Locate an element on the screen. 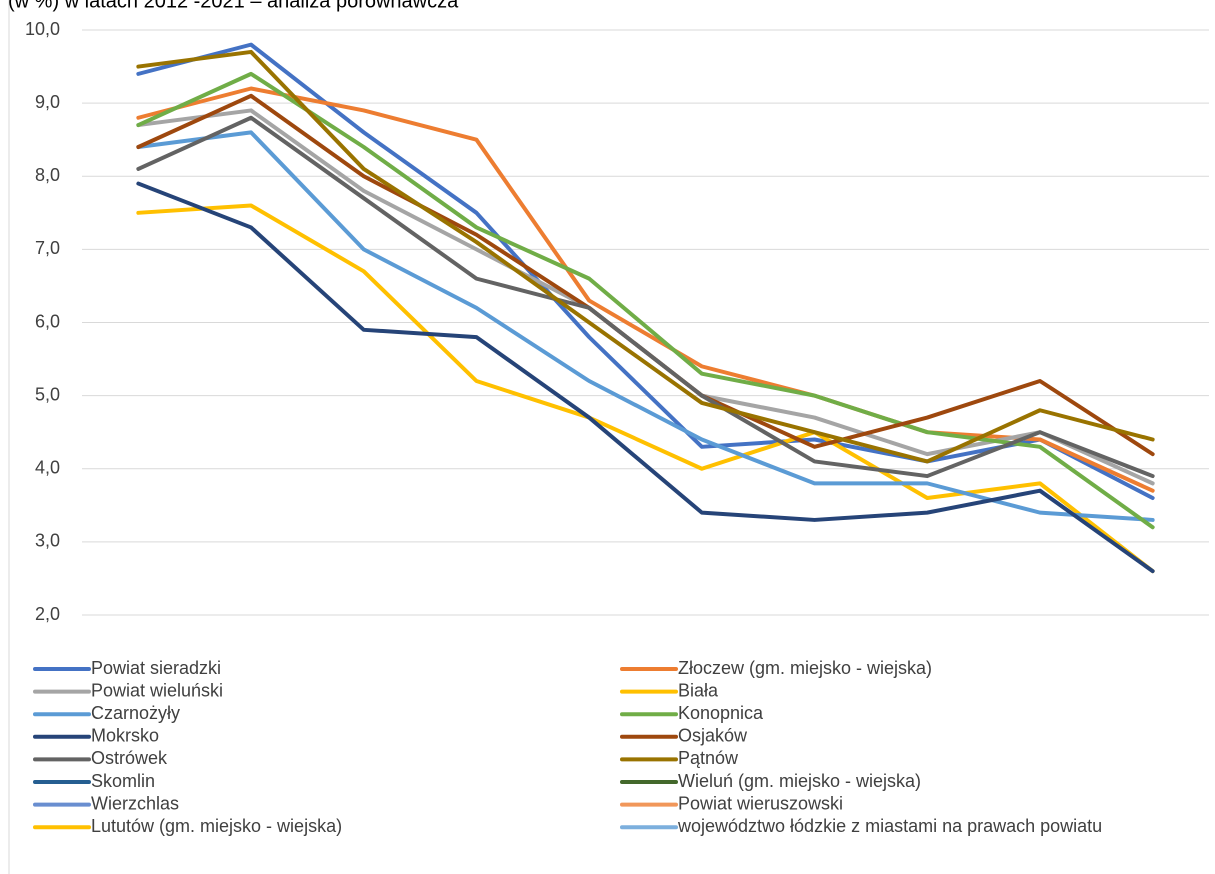 The image size is (1215, 874). y-tick-label: 3,0 is located at coordinates (47, 541).